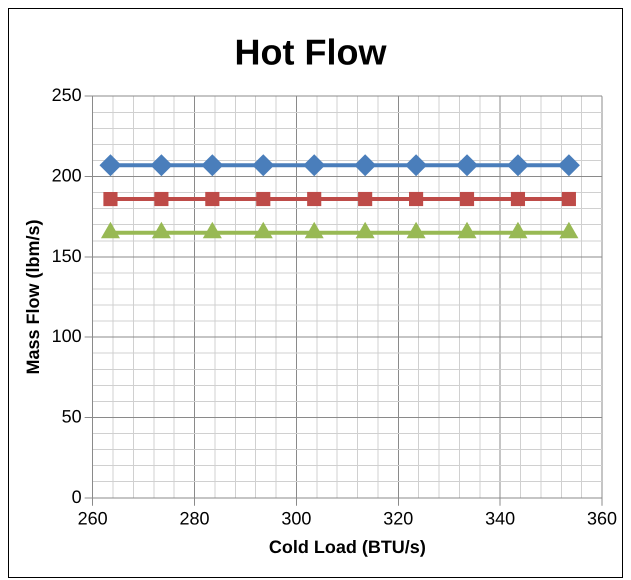 The width and height of the screenshot is (631, 580). Describe the element at coordinates (347, 547) in the screenshot. I see `x-axis-title: Cold Load (BTU/s)` at that location.